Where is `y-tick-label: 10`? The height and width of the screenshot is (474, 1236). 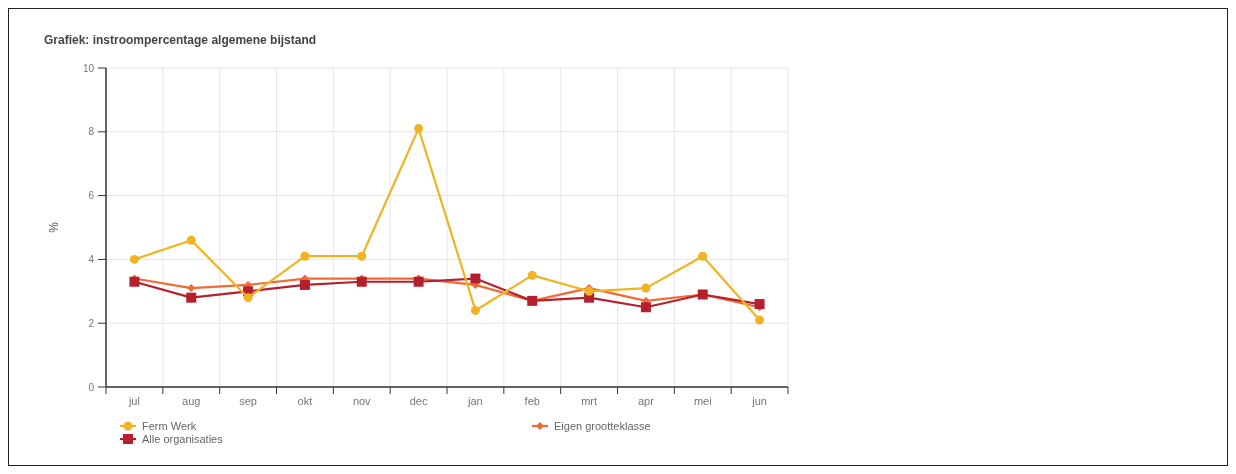 y-tick-label: 10 is located at coordinates (88, 68).